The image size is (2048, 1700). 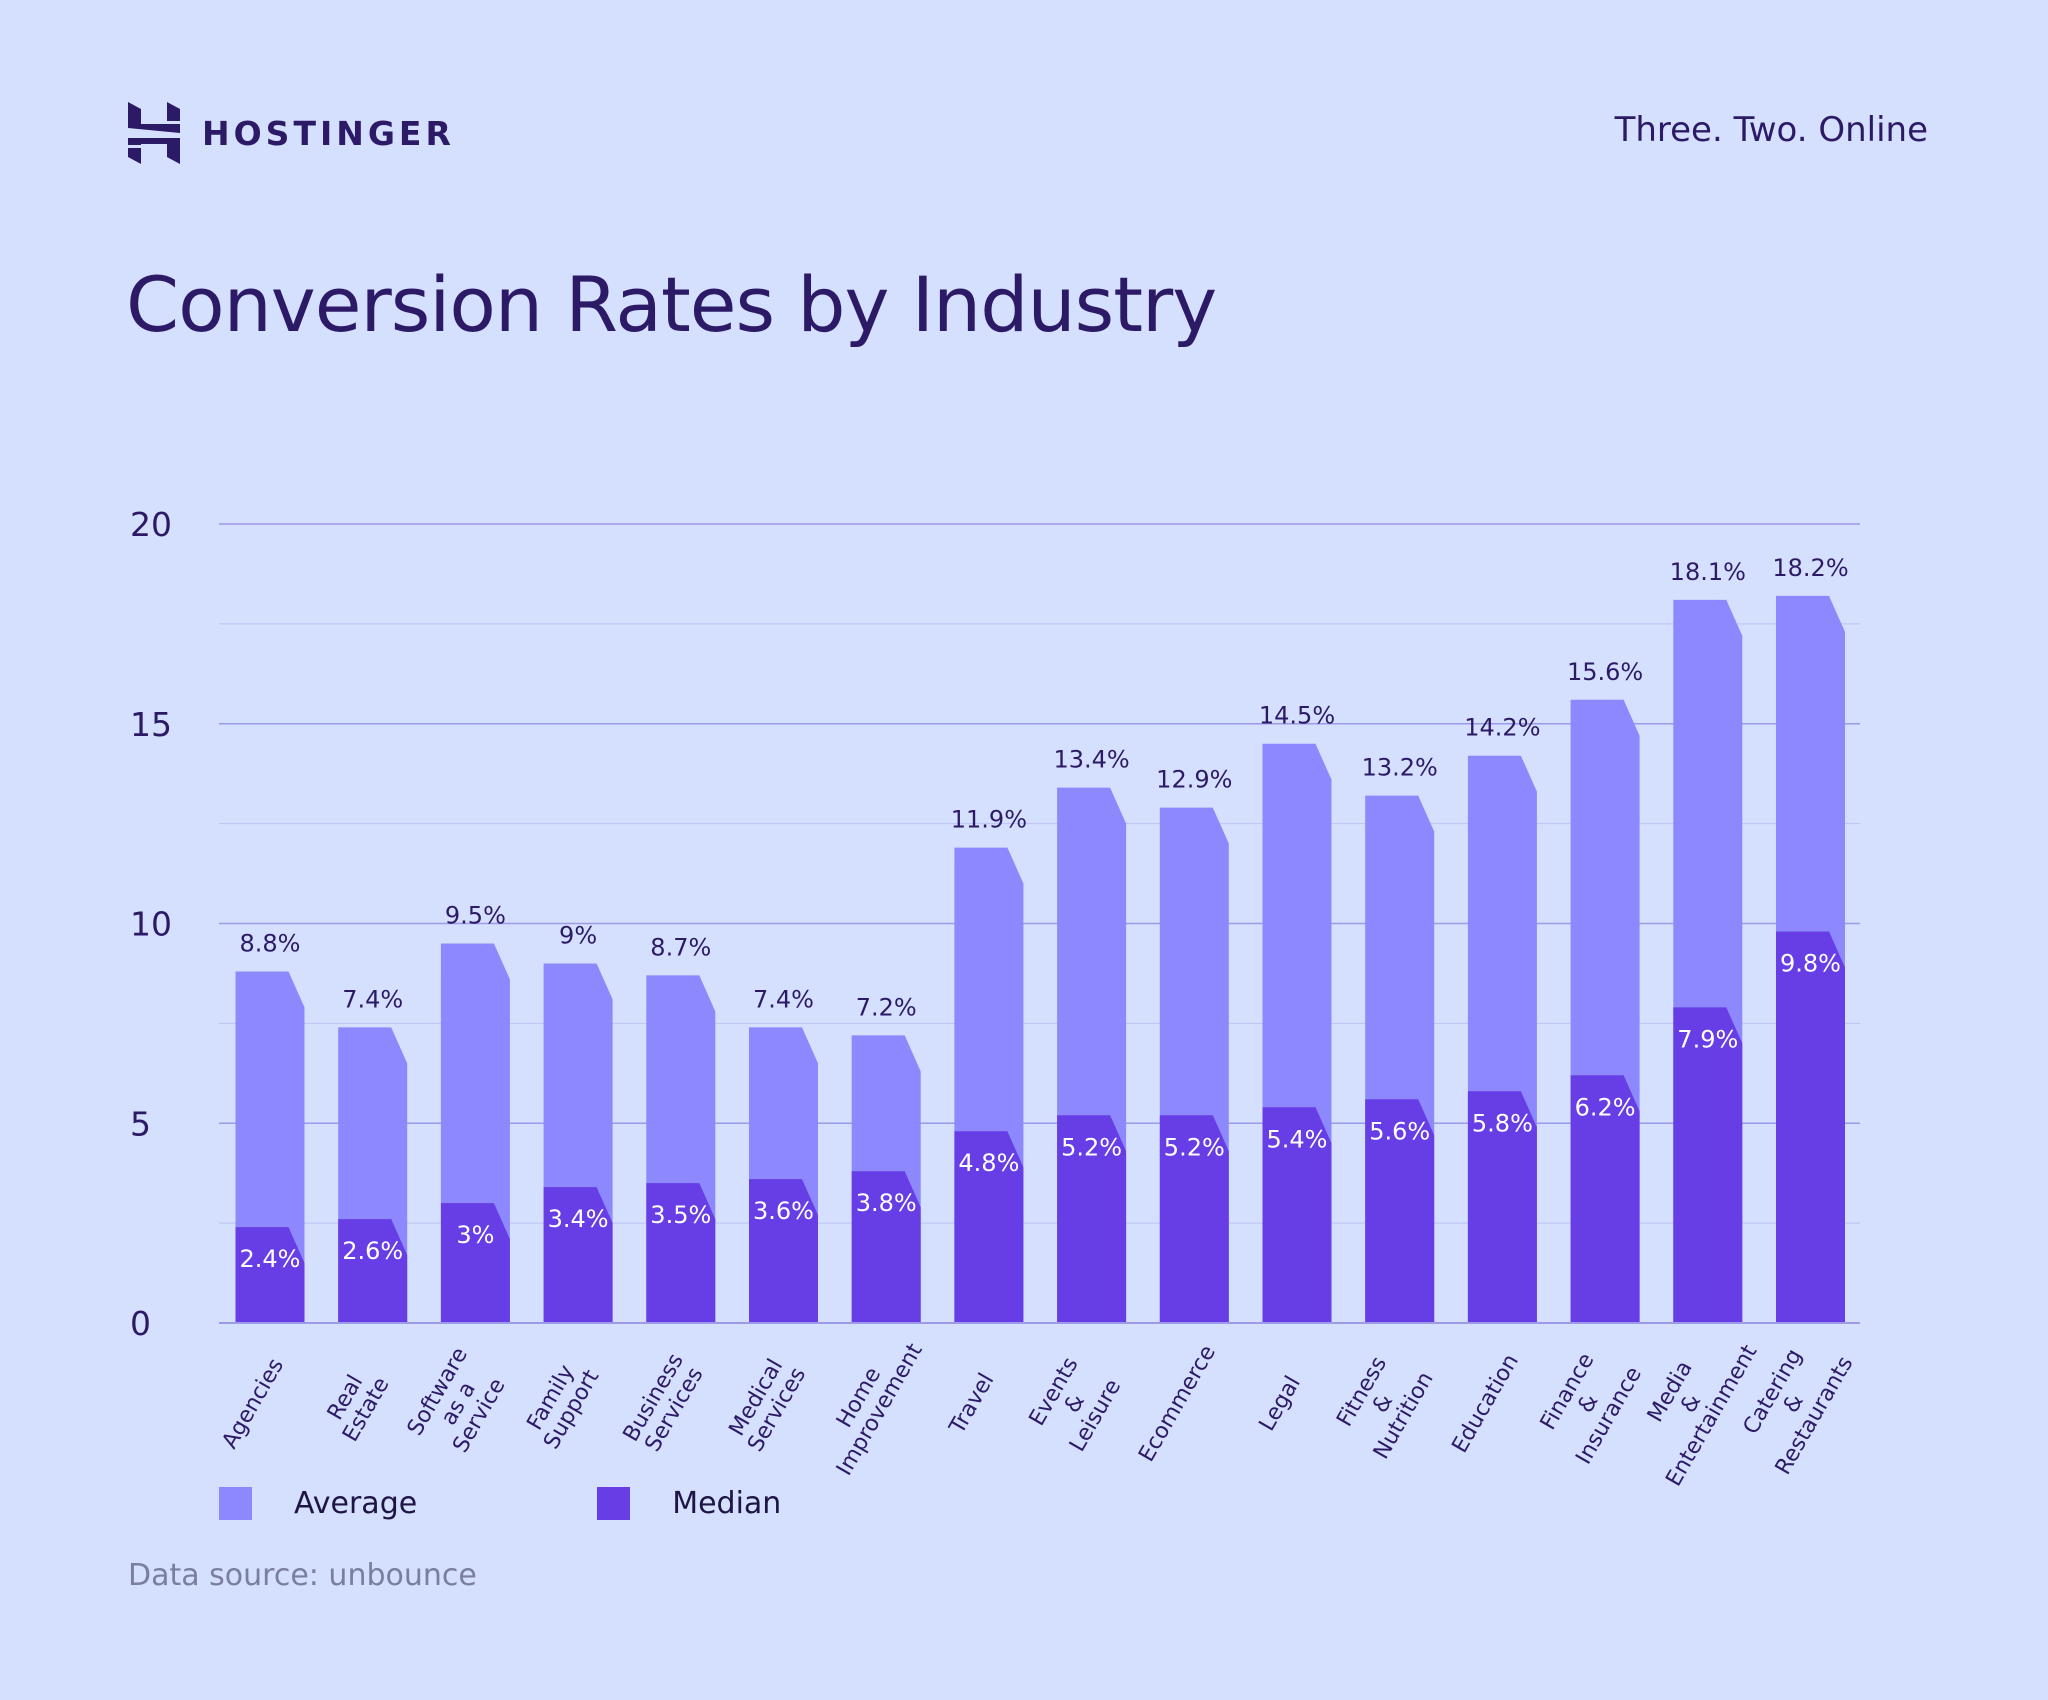 I want to click on data-label-median: 4.8%, so click(x=988, y=1163).